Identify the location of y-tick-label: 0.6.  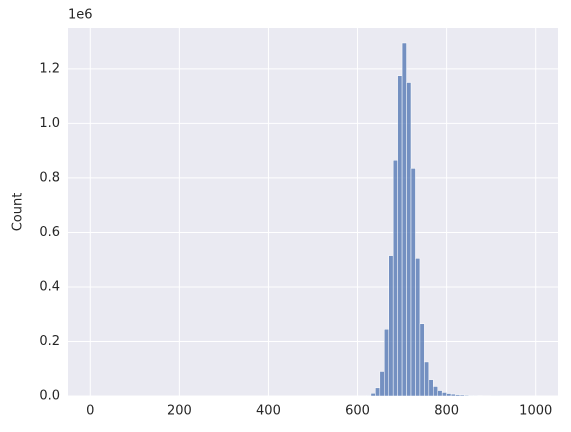
(49, 232).